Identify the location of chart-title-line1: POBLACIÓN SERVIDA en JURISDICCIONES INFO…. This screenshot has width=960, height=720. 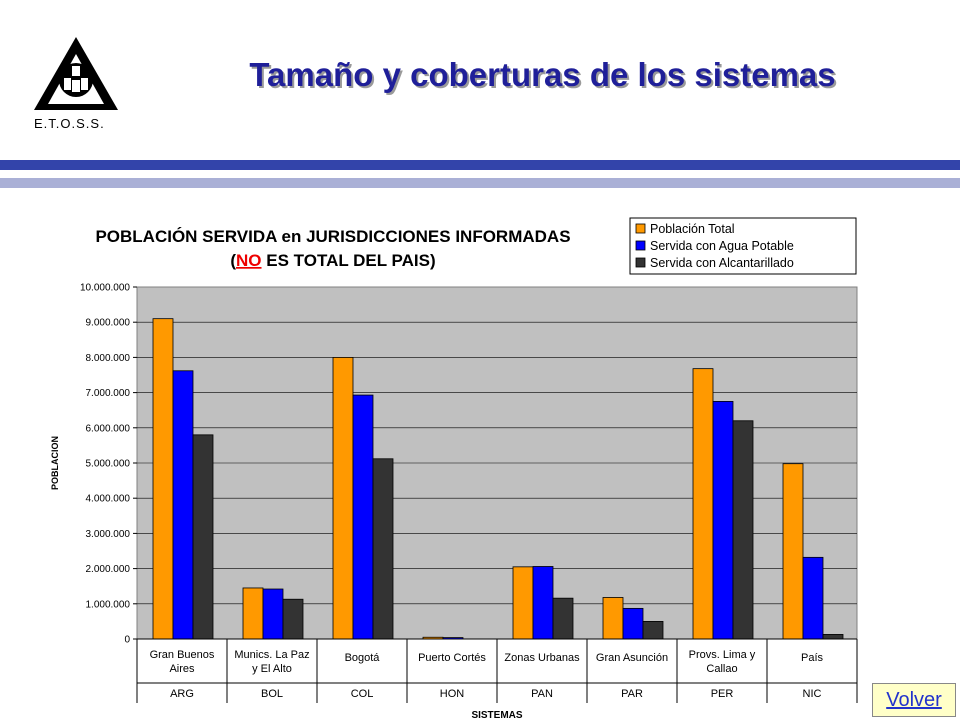
(332, 236).